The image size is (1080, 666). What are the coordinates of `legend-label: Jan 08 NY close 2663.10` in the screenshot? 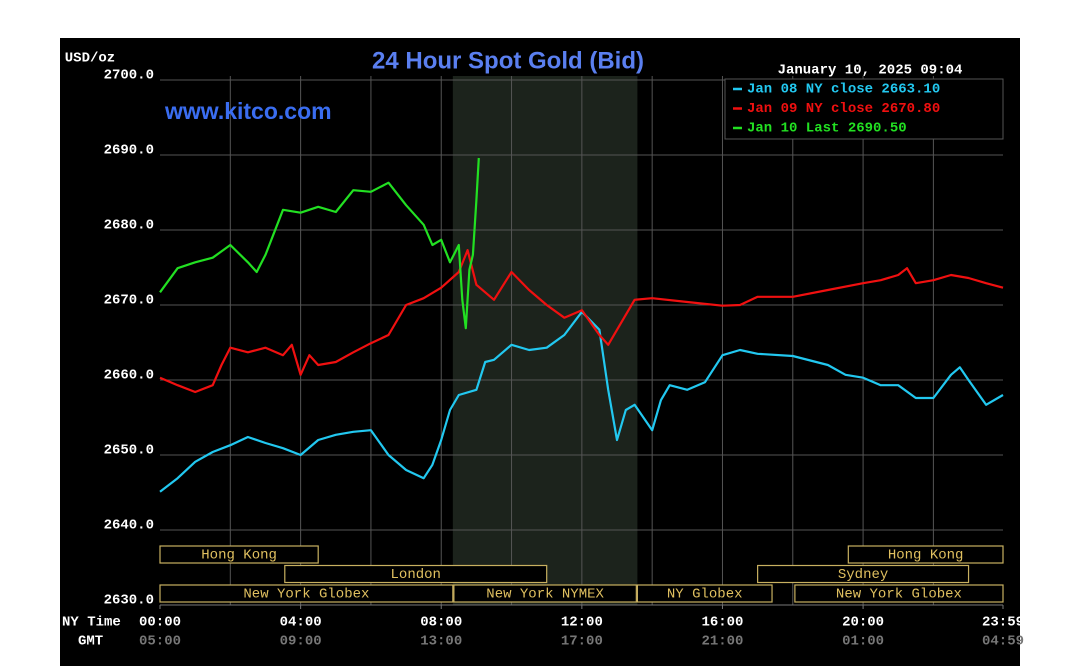 It's located at (843, 90).